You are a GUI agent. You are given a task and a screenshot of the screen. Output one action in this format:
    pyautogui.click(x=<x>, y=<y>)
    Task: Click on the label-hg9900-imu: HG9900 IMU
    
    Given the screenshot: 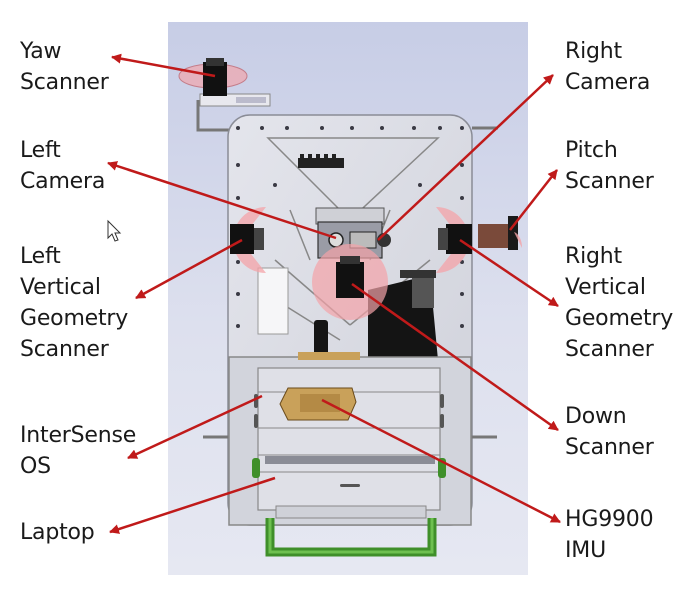 What is the action you would take?
    pyautogui.click(x=609, y=535)
    